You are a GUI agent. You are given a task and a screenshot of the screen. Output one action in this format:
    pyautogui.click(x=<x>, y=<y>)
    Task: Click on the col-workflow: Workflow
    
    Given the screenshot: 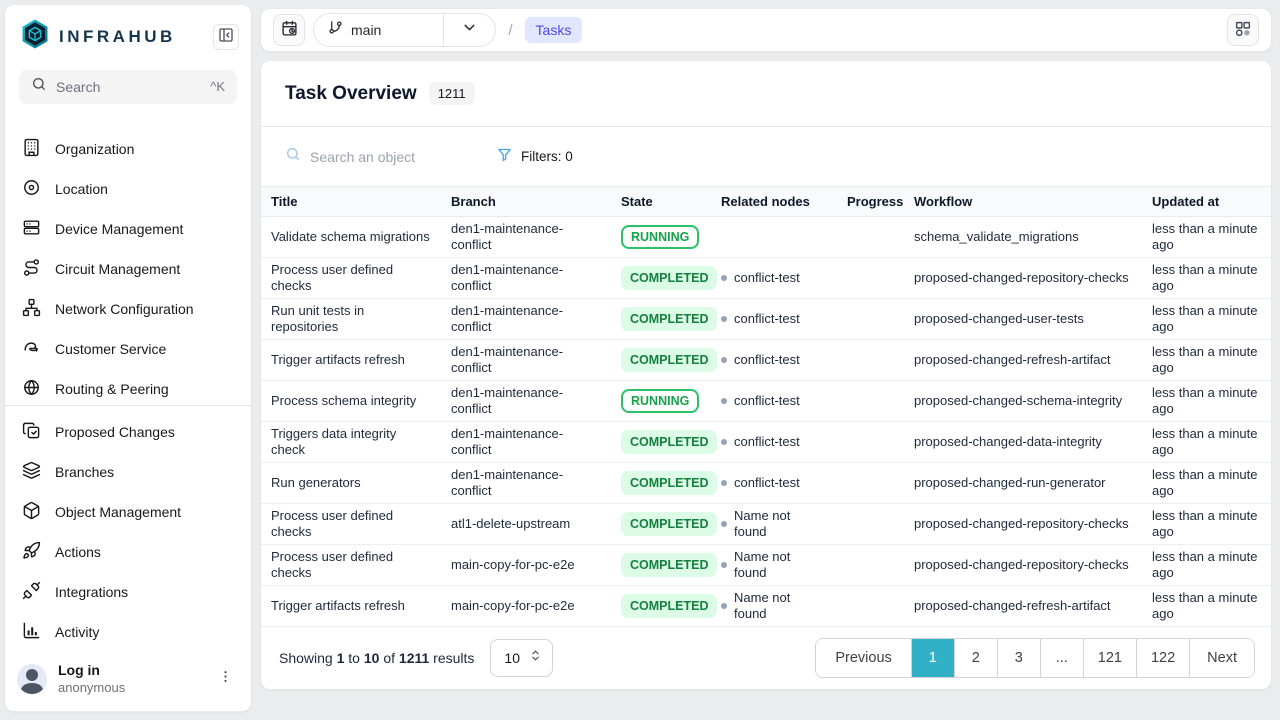 What is the action you would take?
    pyautogui.click(x=1023, y=201)
    